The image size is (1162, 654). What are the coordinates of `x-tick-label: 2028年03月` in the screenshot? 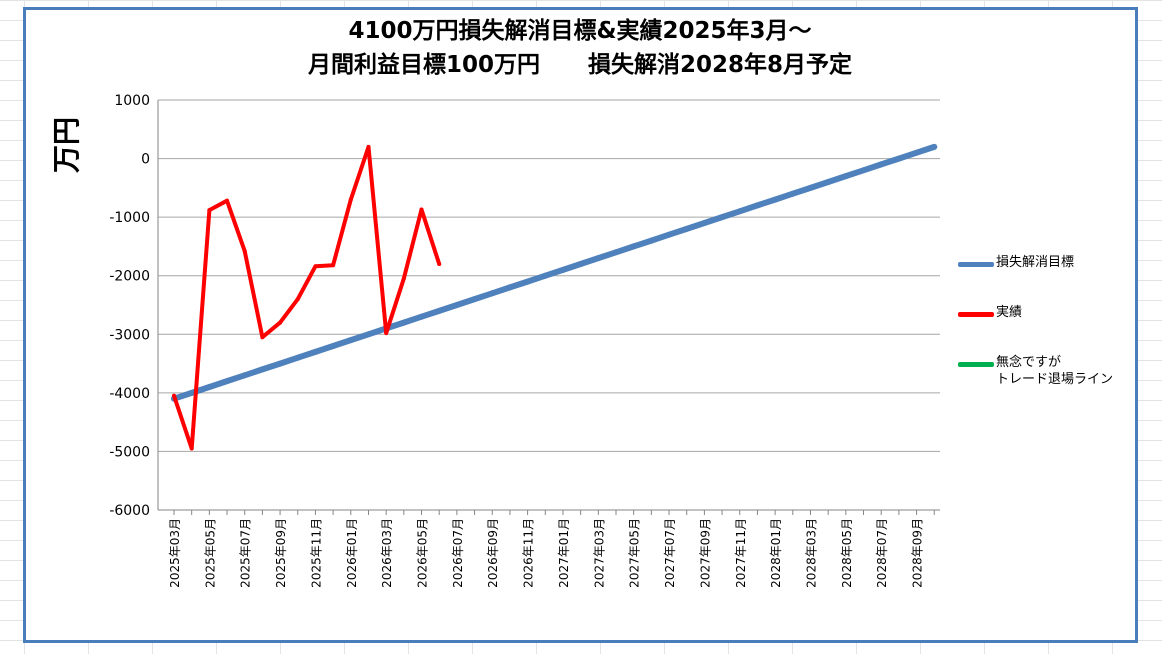 It's located at (811, 553).